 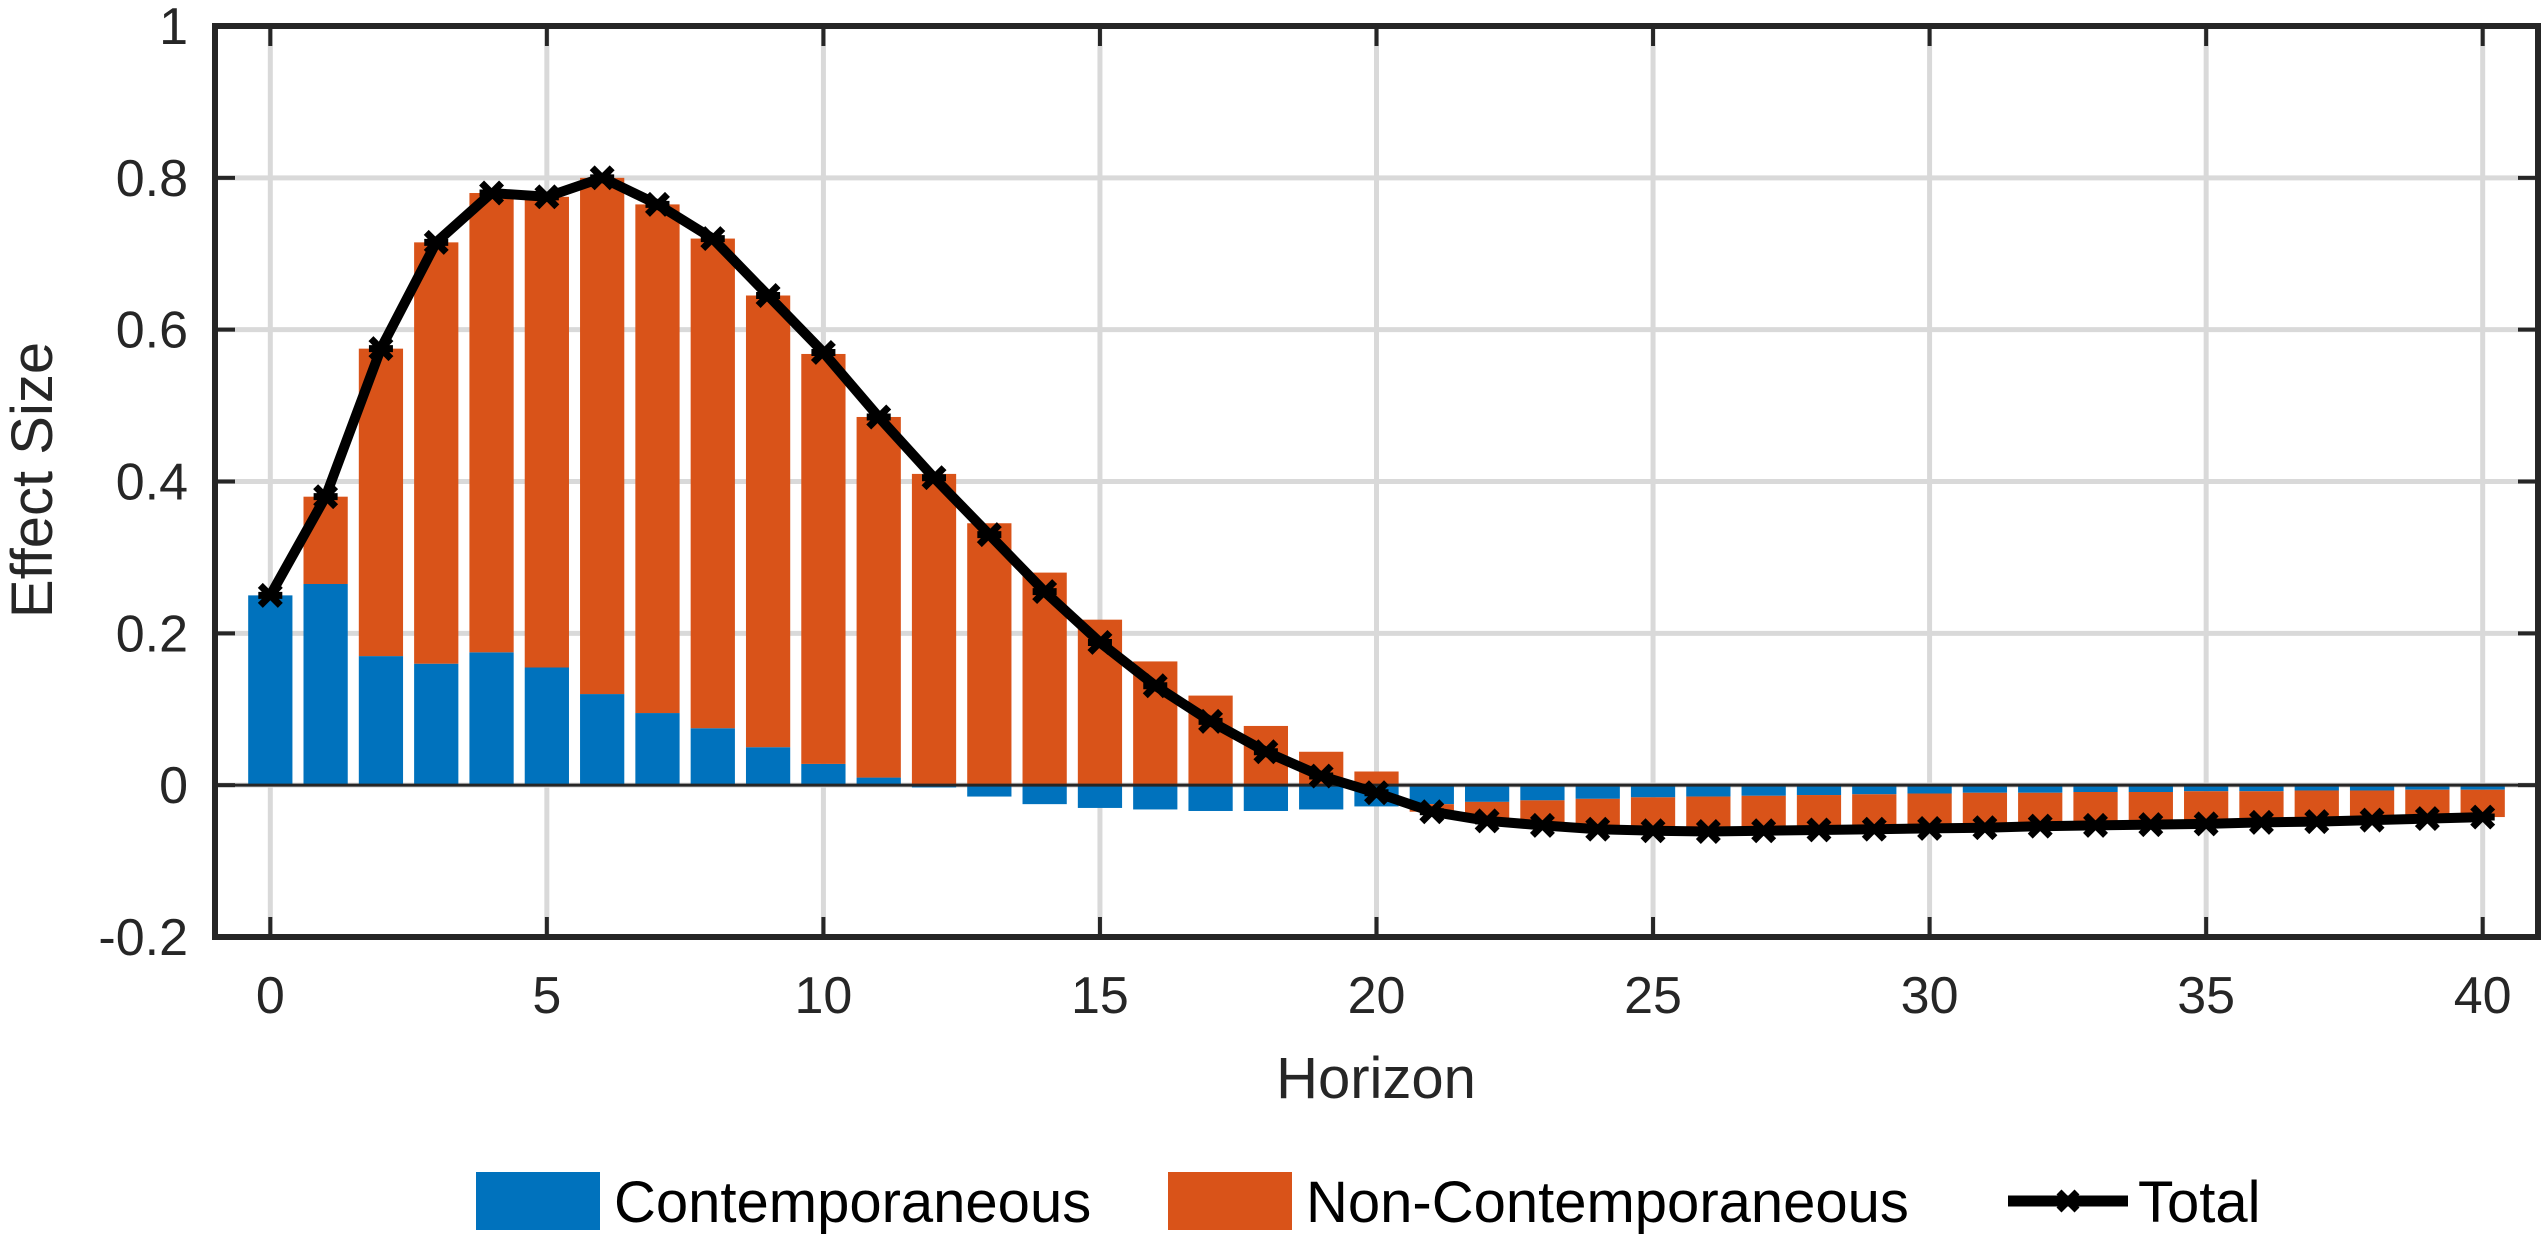 What do you see at coordinates (152, 634) in the screenshot?
I see `y-tick-label: 0.2` at bounding box center [152, 634].